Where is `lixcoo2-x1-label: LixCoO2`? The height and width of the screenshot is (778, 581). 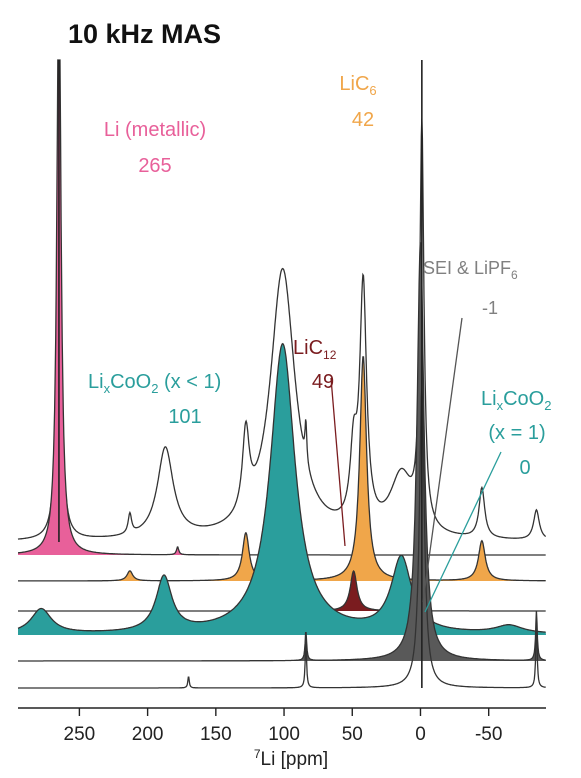 lixcoo2-x1-label: LixCoO2 is located at coordinates (516, 400).